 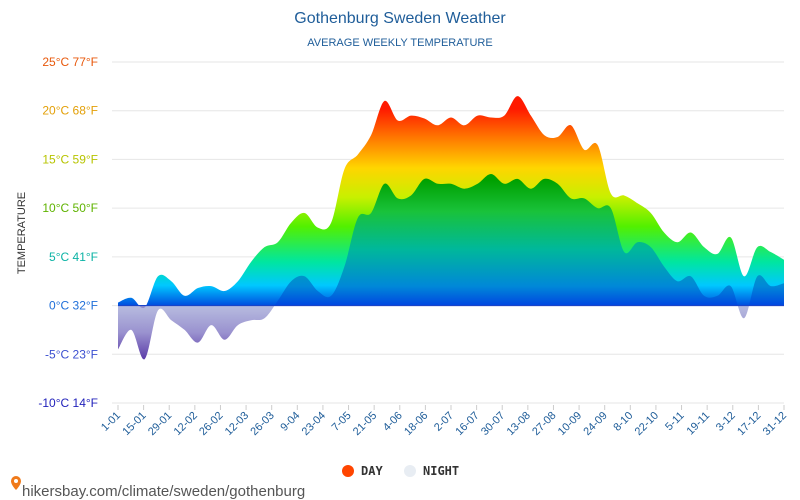 What do you see at coordinates (186, 424) in the screenshot?
I see `x-tick-label: 12-02` at bounding box center [186, 424].